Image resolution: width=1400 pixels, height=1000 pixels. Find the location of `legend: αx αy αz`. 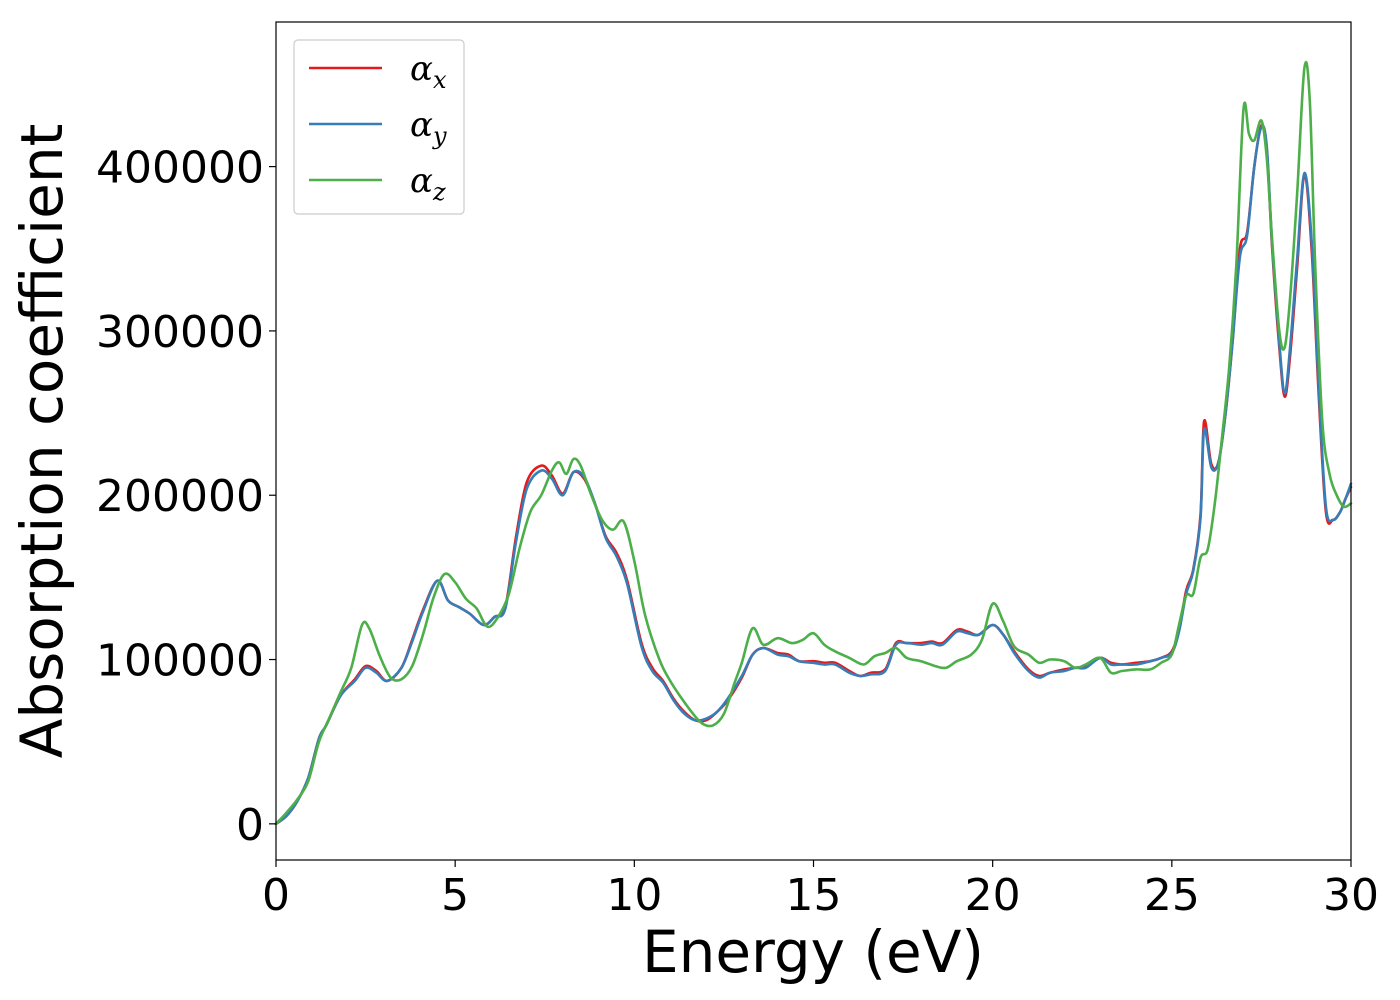

legend: αx αy αz is located at coordinates (379, 127).